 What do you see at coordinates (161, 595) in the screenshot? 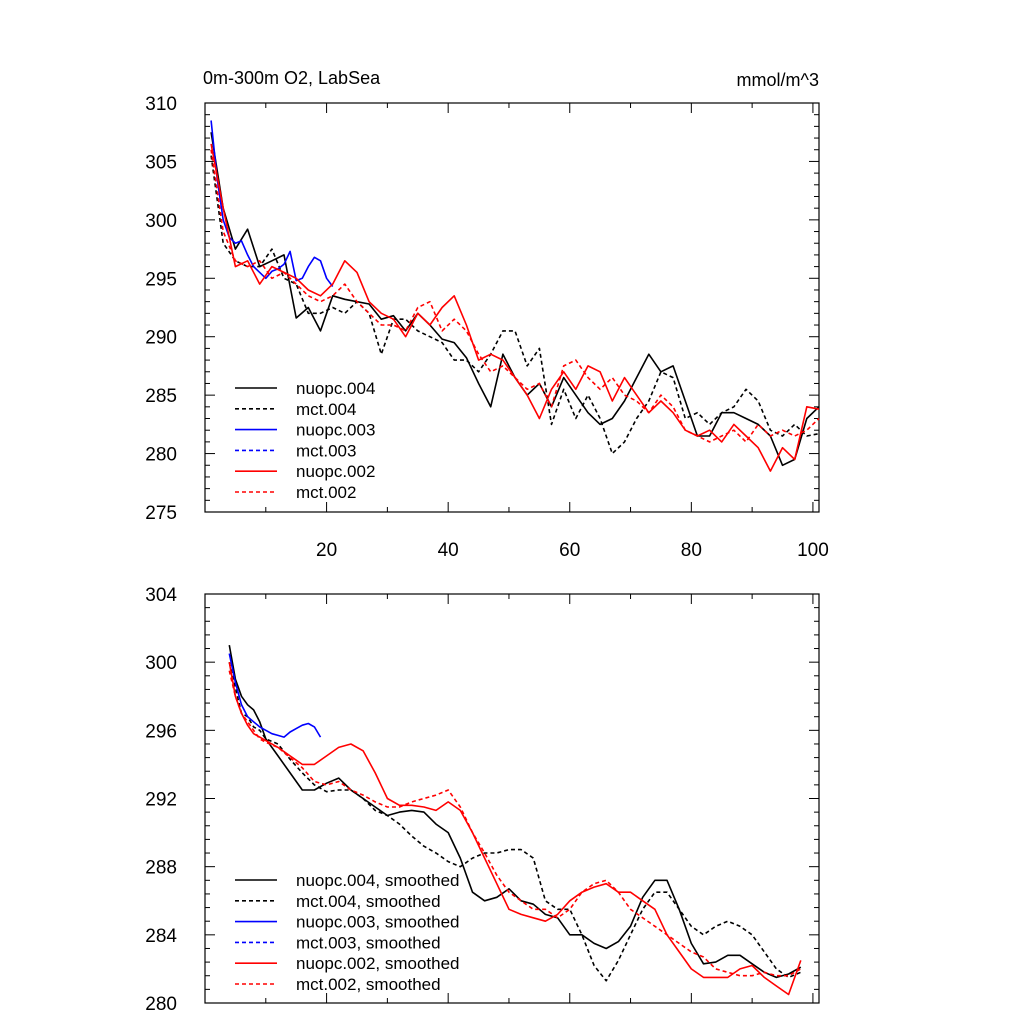
I see `y-tick-label: 304` at bounding box center [161, 595].